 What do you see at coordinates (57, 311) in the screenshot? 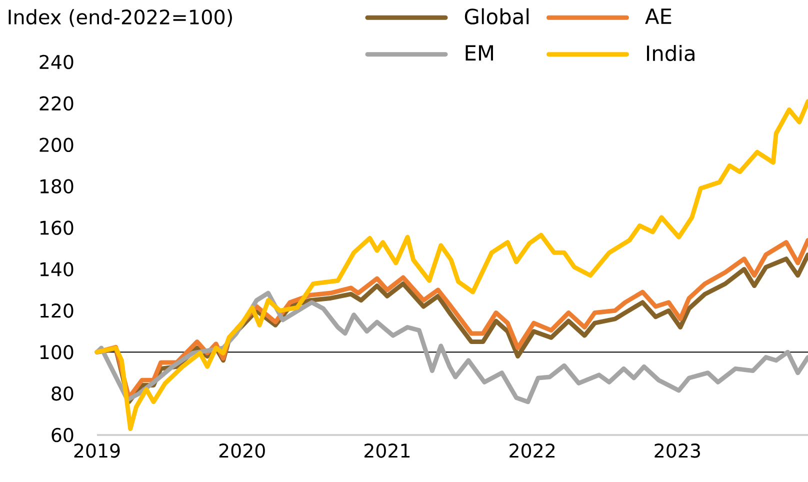
I see `y-tick-label: 120` at bounding box center [57, 311].